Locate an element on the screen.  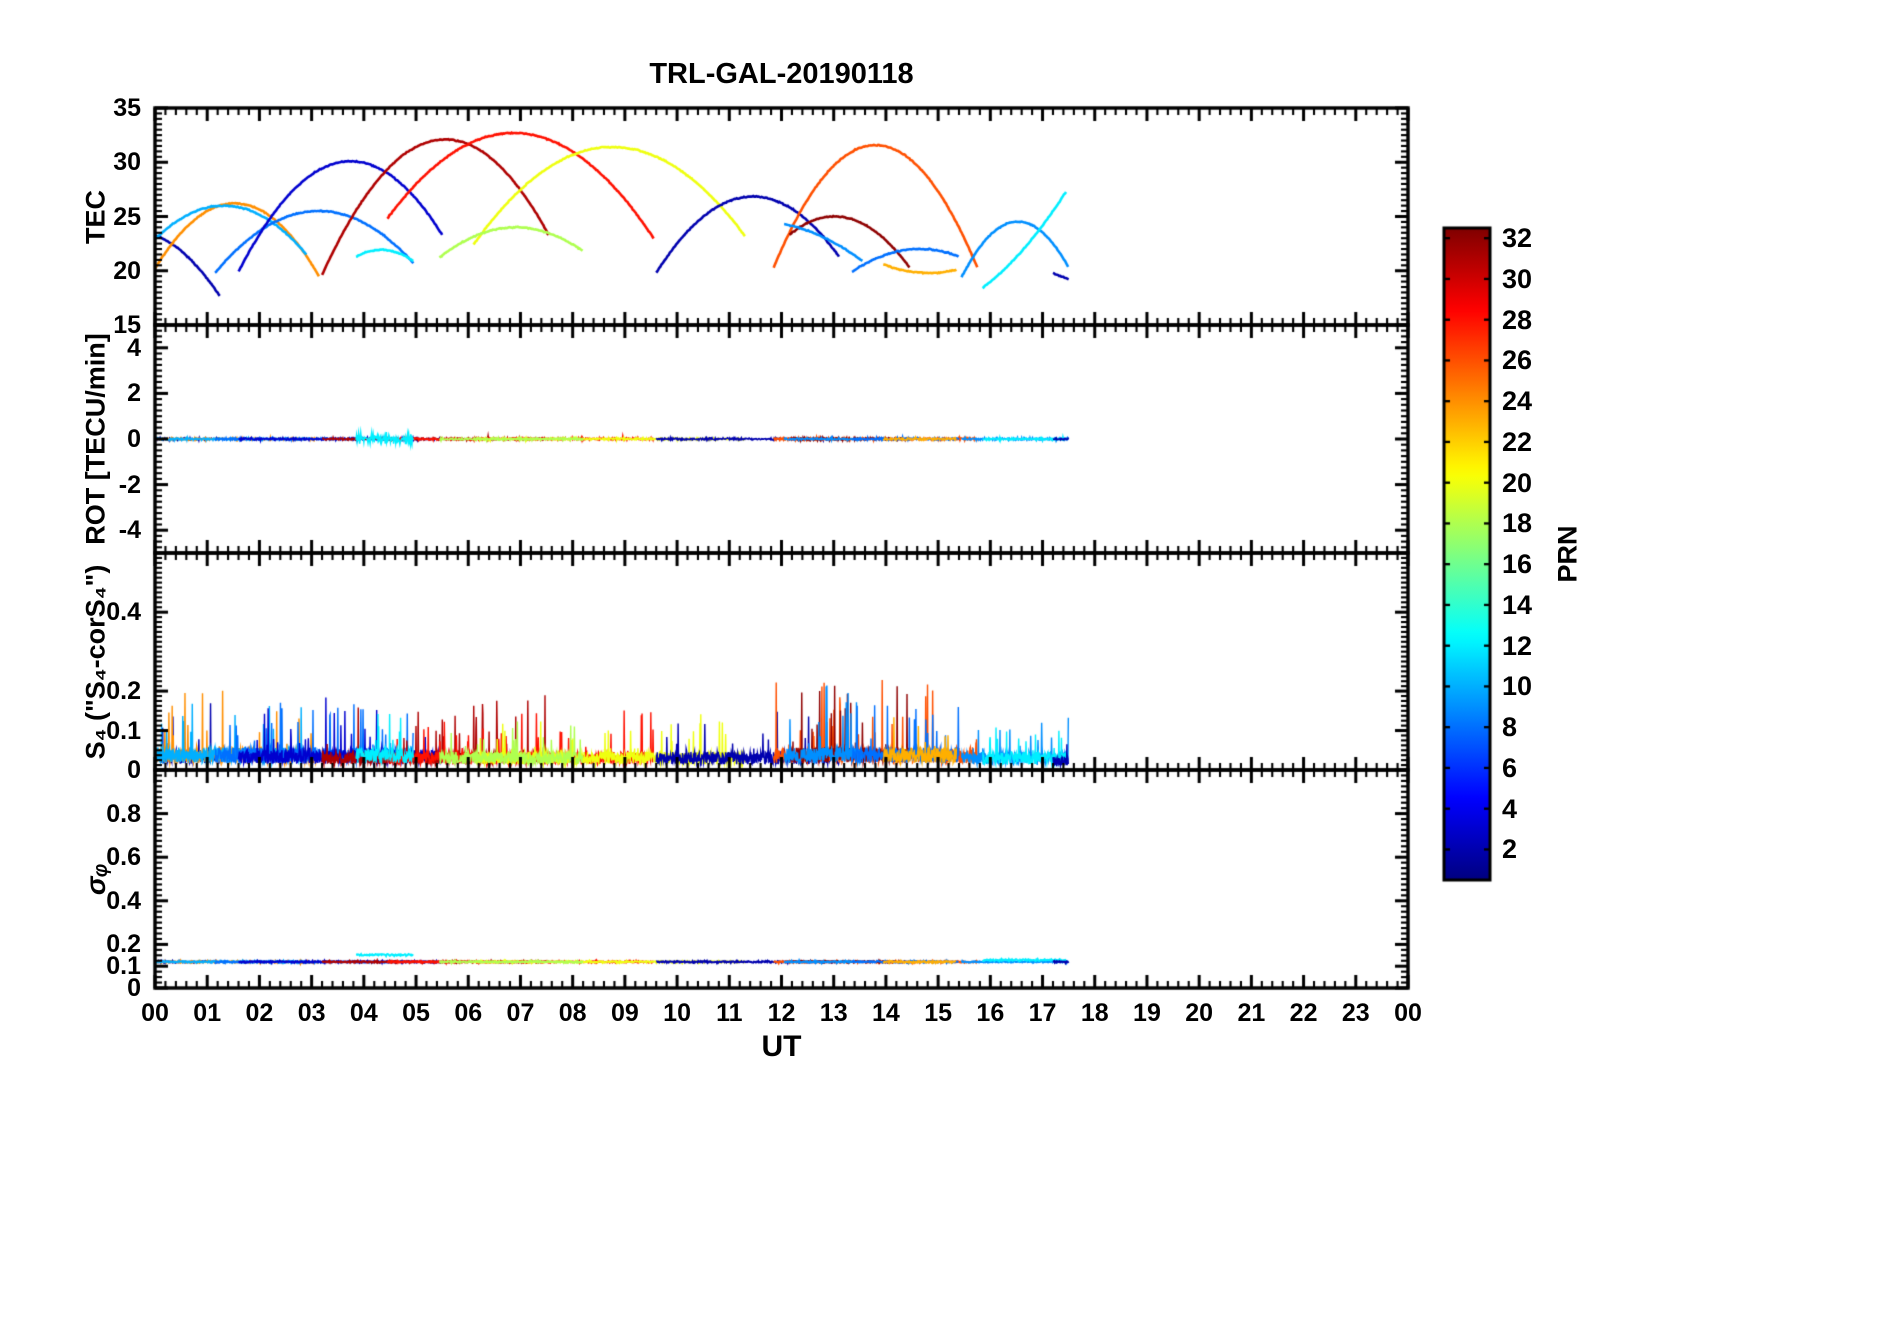
x-tick-label: 07 is located at coordinates (520, 1013).